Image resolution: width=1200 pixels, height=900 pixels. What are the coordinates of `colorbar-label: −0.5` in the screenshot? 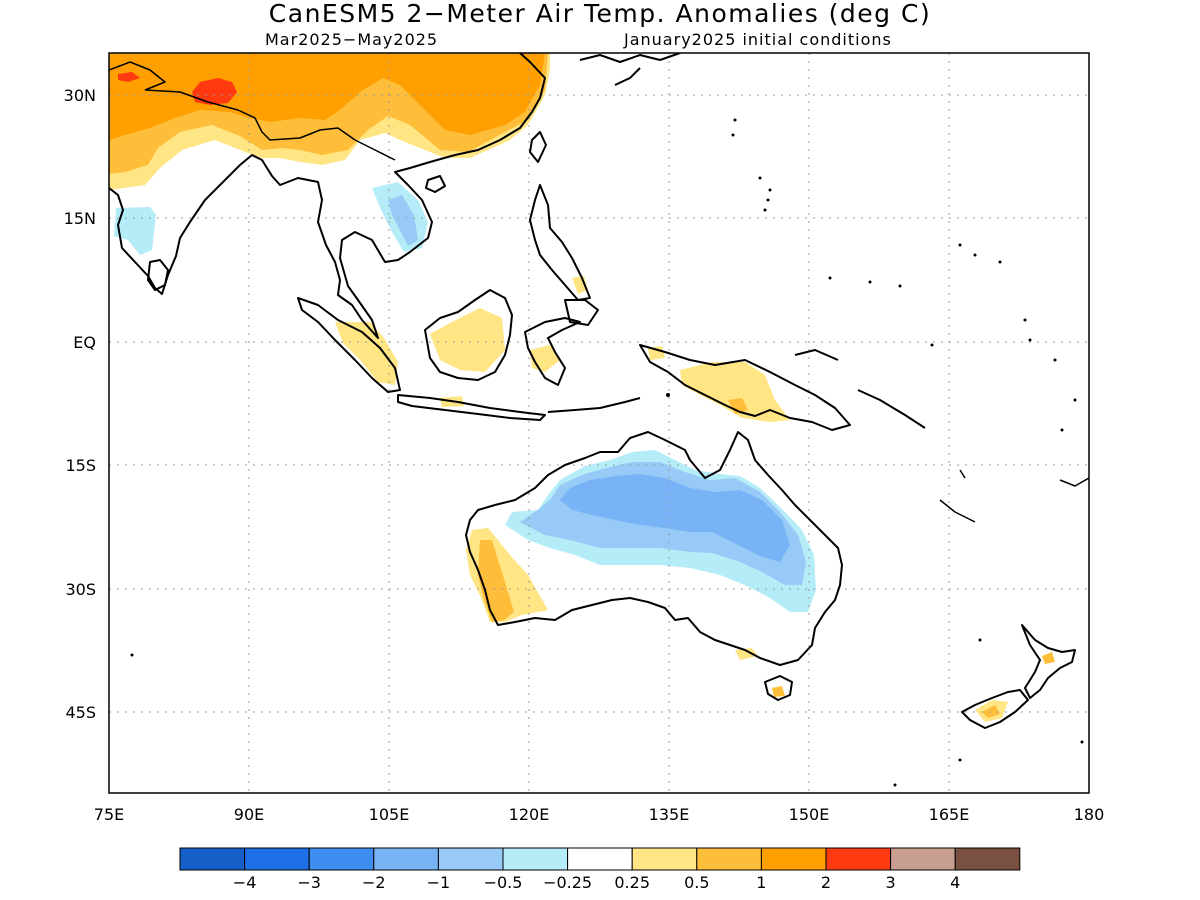 It's located at (503, 882).